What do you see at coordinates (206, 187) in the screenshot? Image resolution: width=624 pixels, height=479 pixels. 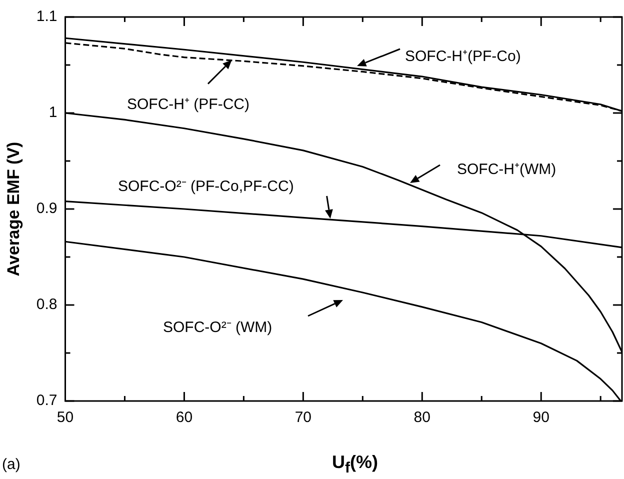 I see `annotation: SOFC-O²⁻ (PF-Co,PF-CC)` at bounding box center [206, 187].